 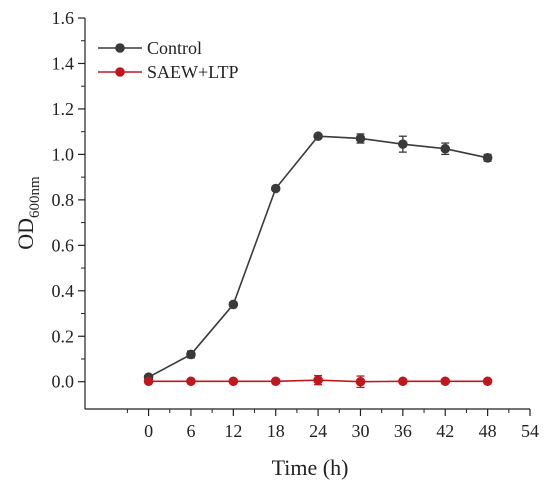 I want to click on y-axis-title: OD600nm, so click(x=28, y=213).